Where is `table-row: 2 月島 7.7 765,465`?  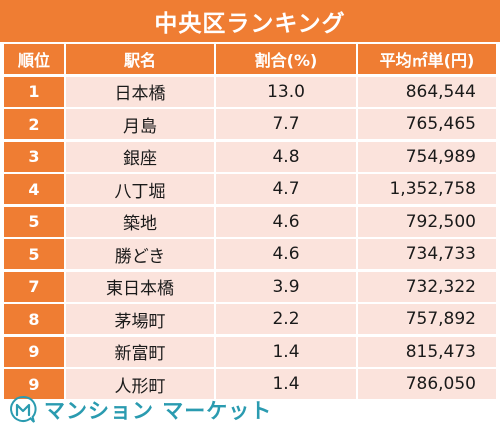 table-row: 2 月島 7.7 765,465 is located at coordinates (250, 124).